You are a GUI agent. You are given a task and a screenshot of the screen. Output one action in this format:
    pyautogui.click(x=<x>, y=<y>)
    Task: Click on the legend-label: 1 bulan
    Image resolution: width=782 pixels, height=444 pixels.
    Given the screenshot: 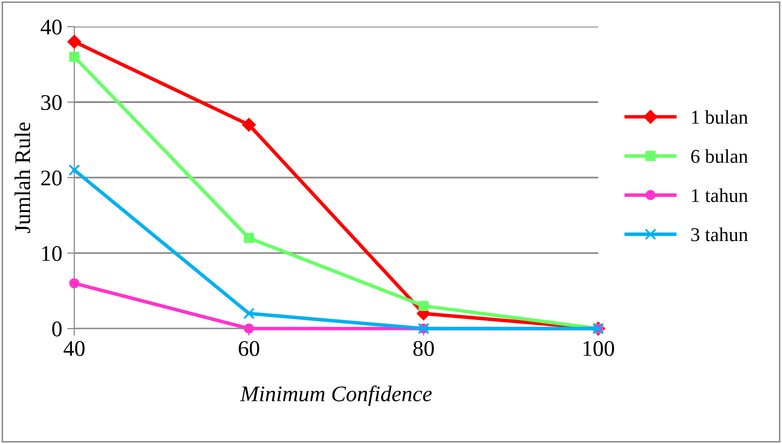 What is the action you would take?
    pyautogui.click(x=720, y=117)
    